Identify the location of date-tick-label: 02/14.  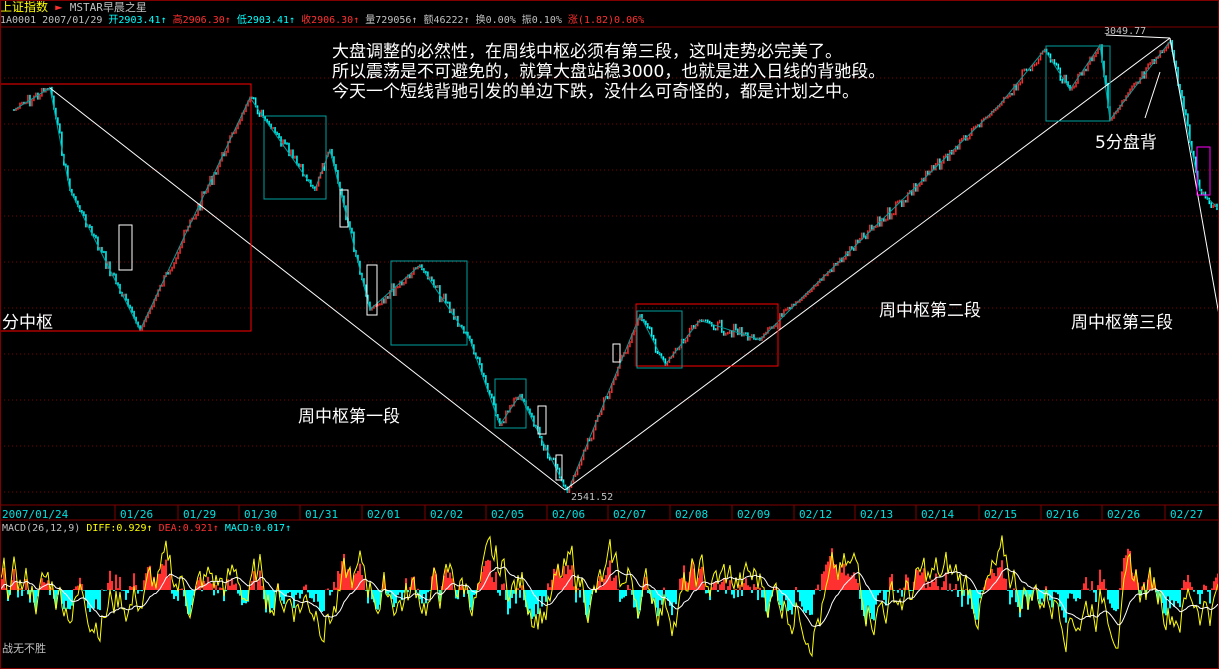
(938, 514).